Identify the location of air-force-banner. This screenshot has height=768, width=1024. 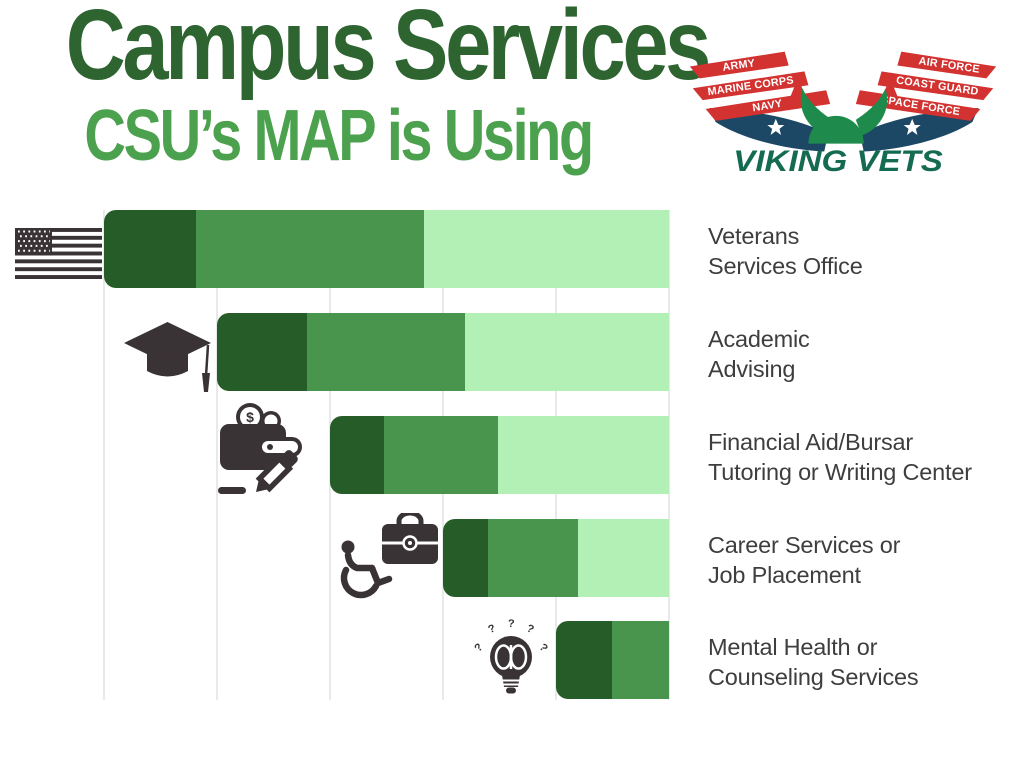
(947, 65).